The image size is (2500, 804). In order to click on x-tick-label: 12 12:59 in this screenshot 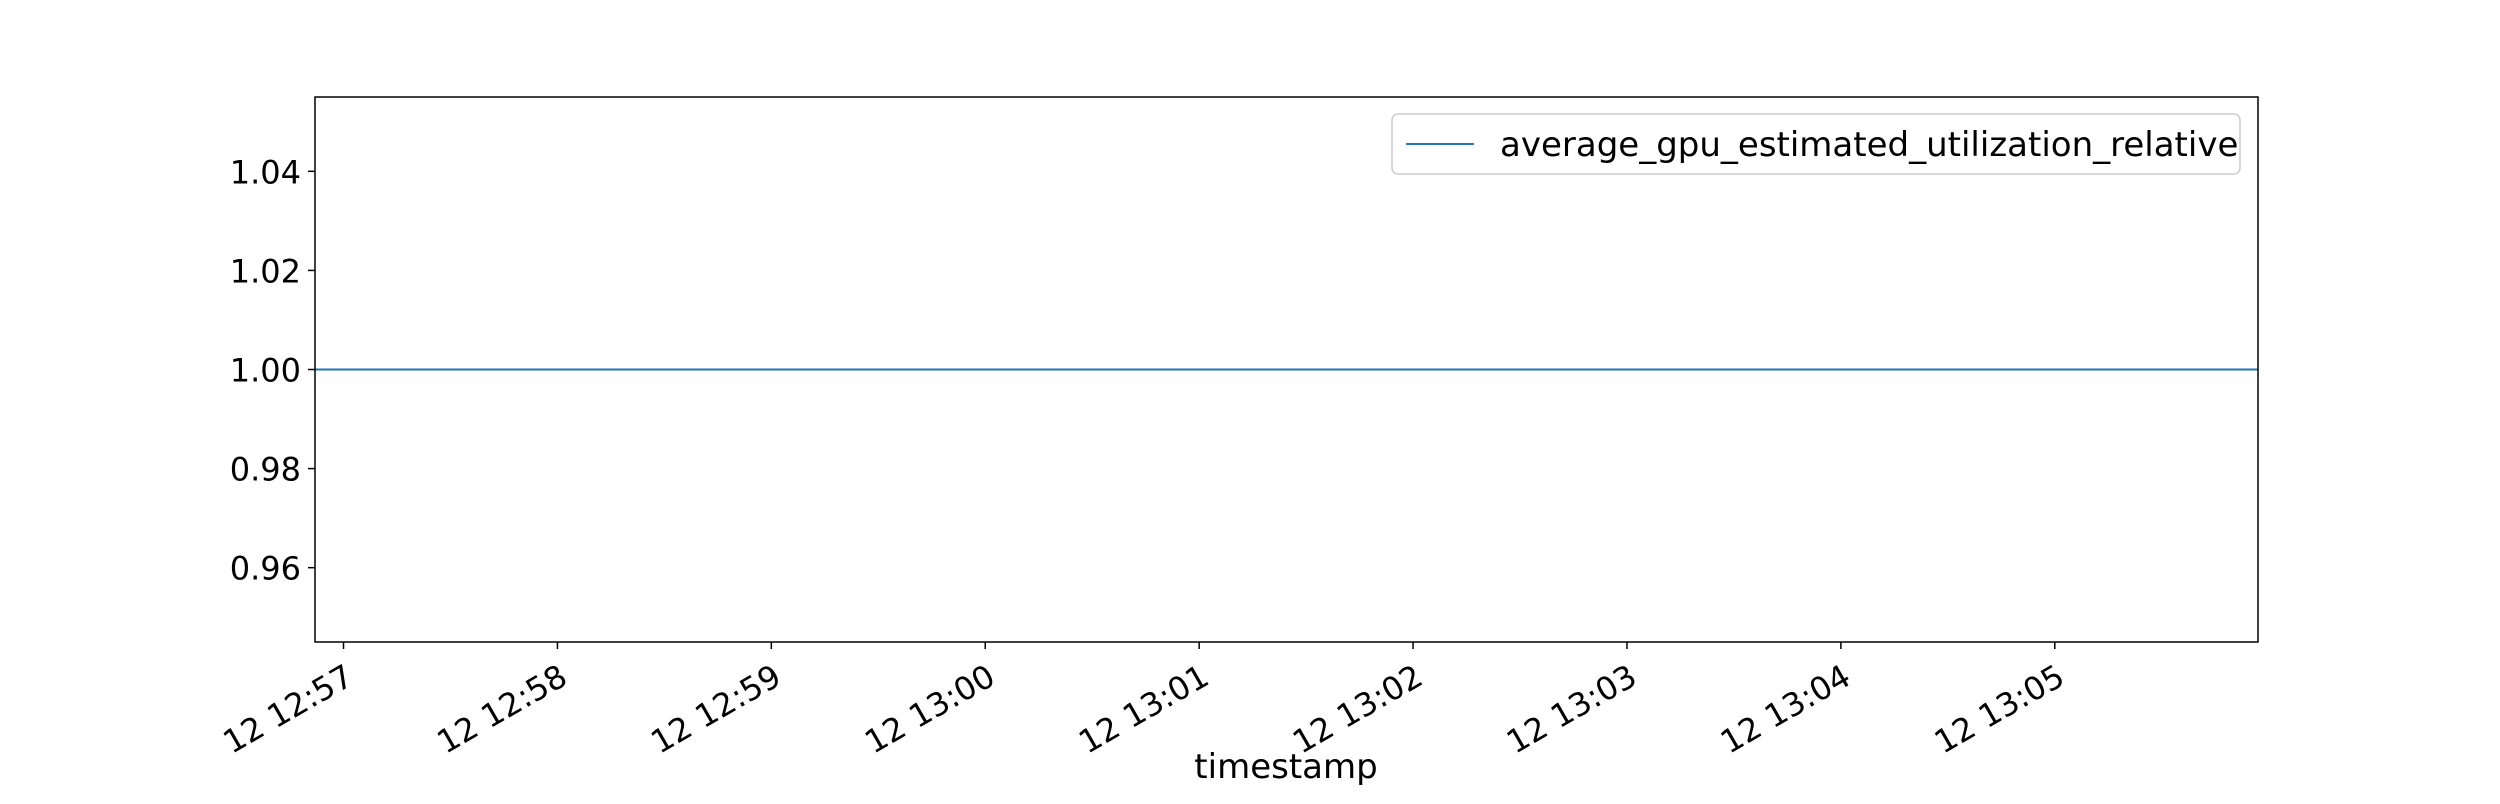, I will do `click(715, 709)`.